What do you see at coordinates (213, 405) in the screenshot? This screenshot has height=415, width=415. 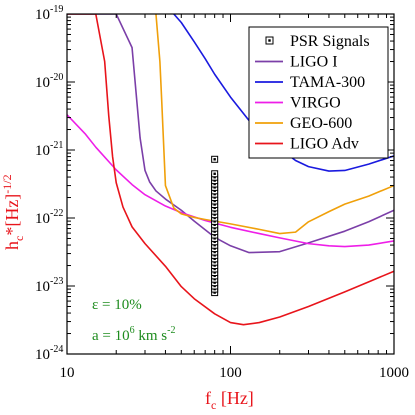 I see `x-axis-label-sub: c` at bounding box center [213, 405].